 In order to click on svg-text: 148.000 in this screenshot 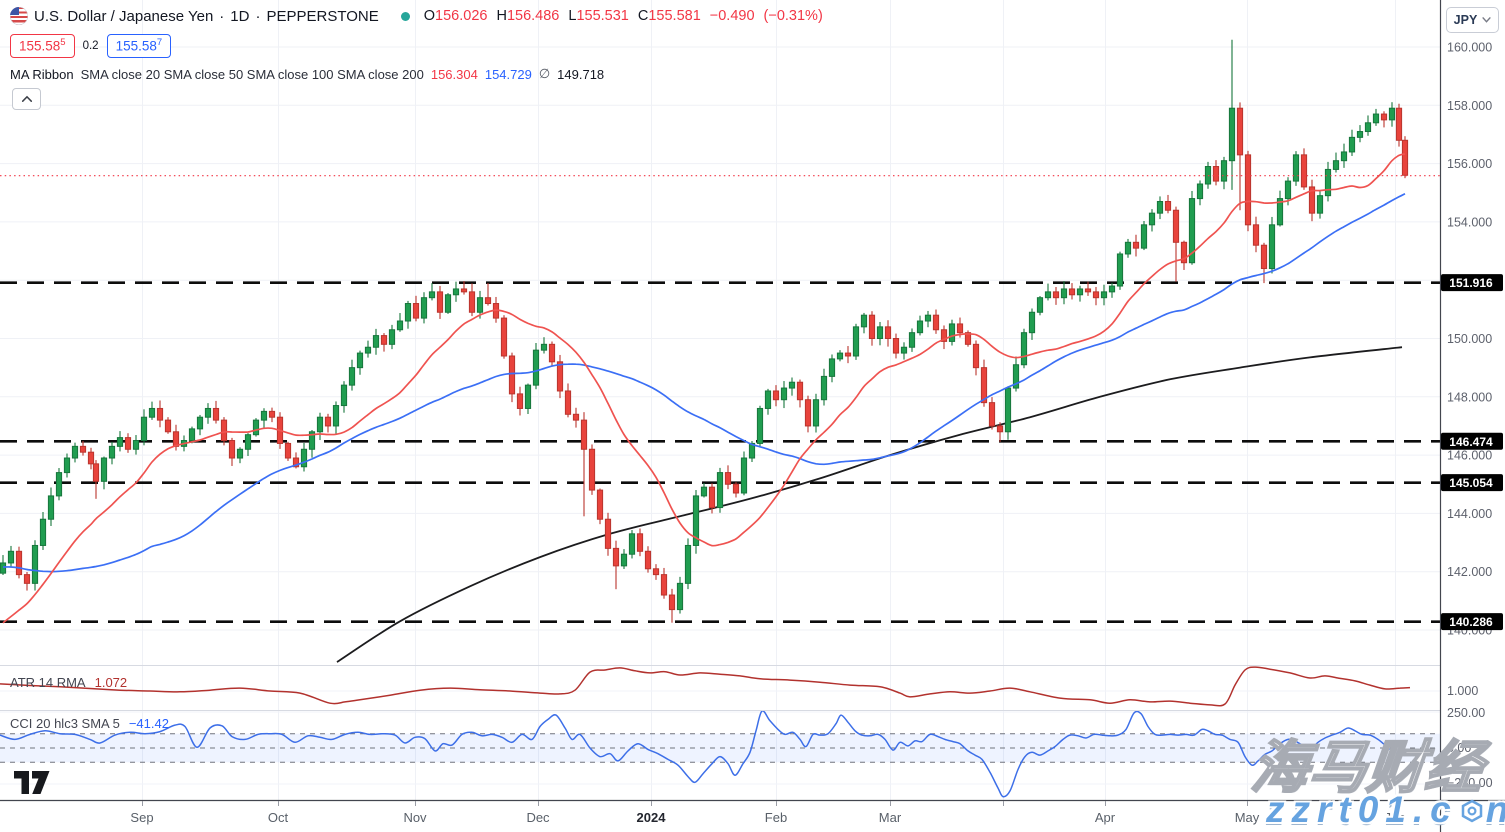, I will do `click(1469, 397)`.